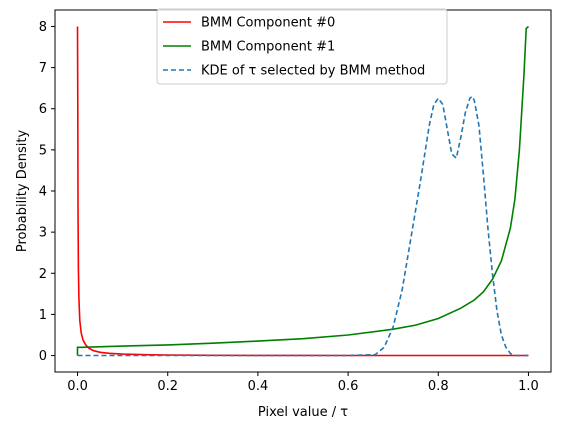 The height and width of the screenshot is (427, 566). What do you see at coordinates (43, 192) in the screenshot?
I see `y-tick-label: 4` at bounding box center [43, 192].